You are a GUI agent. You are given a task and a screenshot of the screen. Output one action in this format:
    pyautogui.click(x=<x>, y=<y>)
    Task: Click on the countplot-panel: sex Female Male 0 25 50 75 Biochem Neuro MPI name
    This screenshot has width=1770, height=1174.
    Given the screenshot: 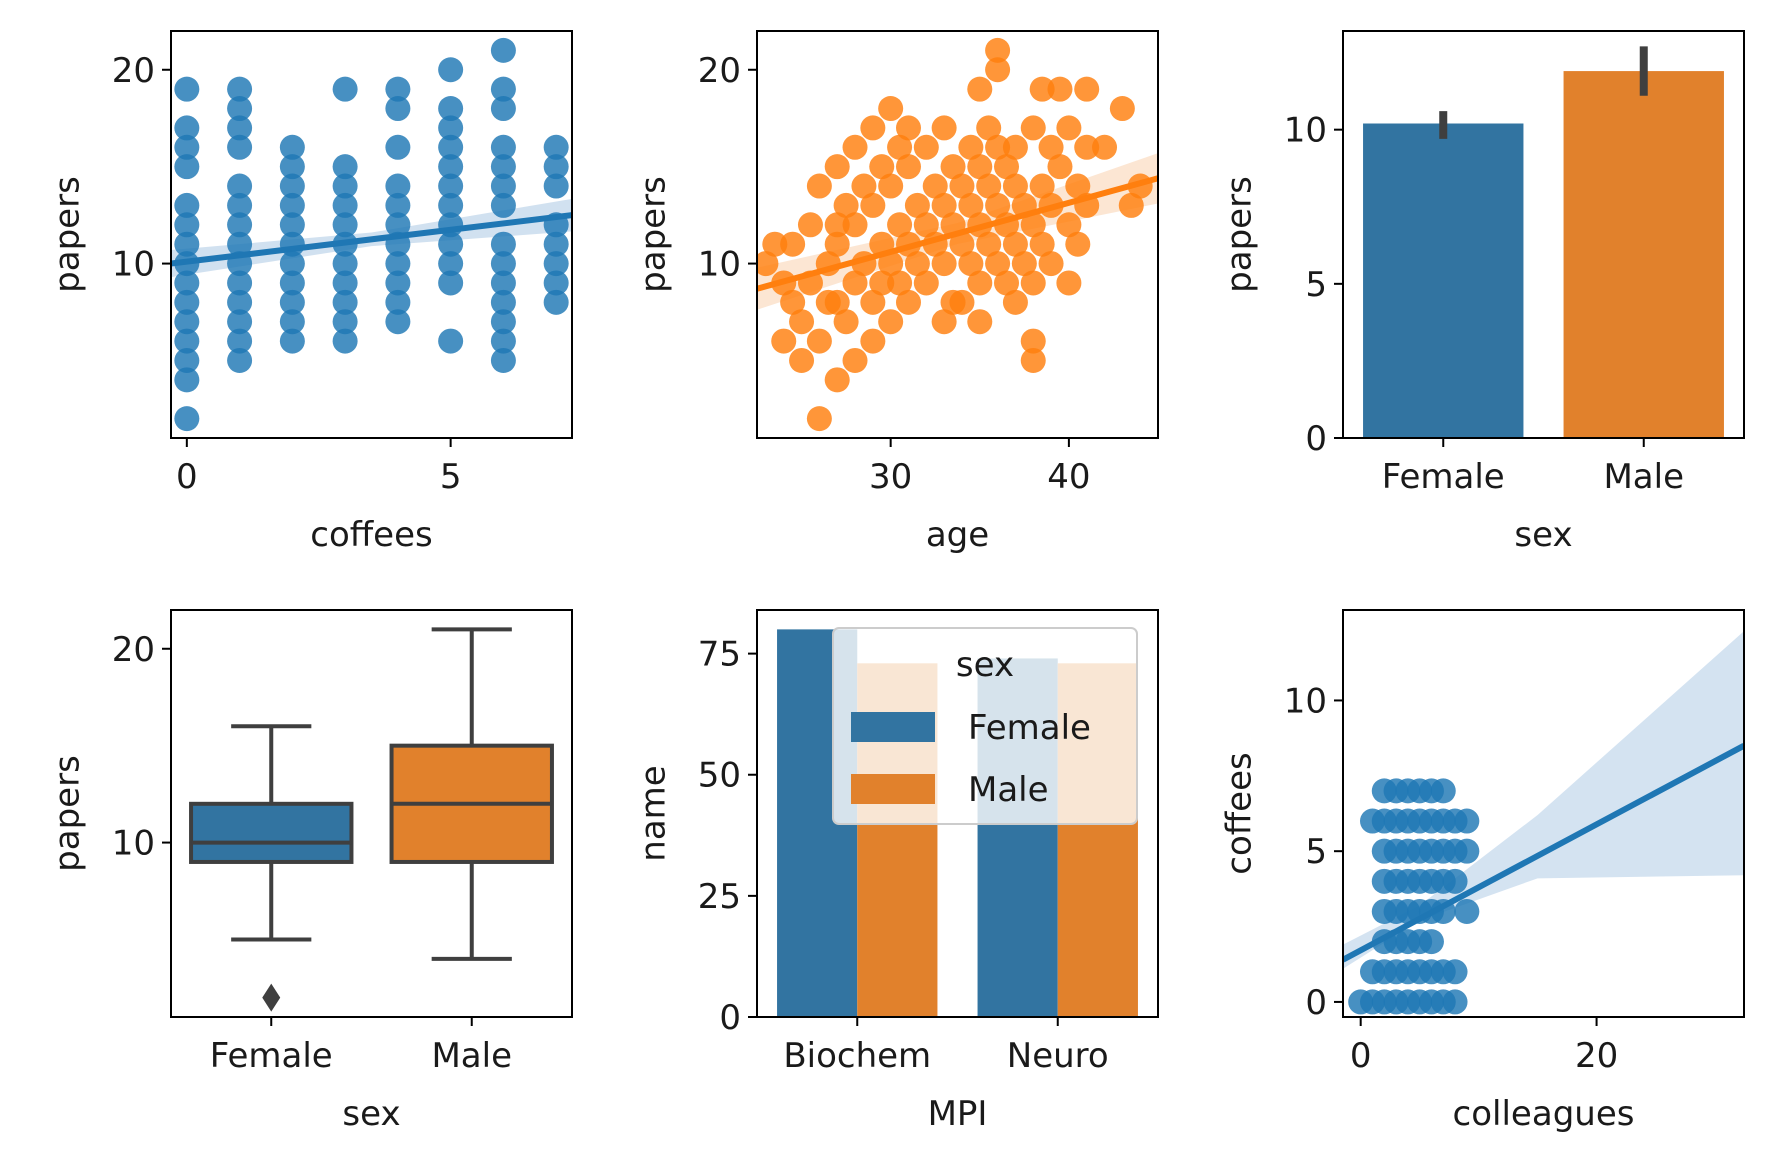 What is the action you would take?
    pyautogui.click(x=896, y=871)
    